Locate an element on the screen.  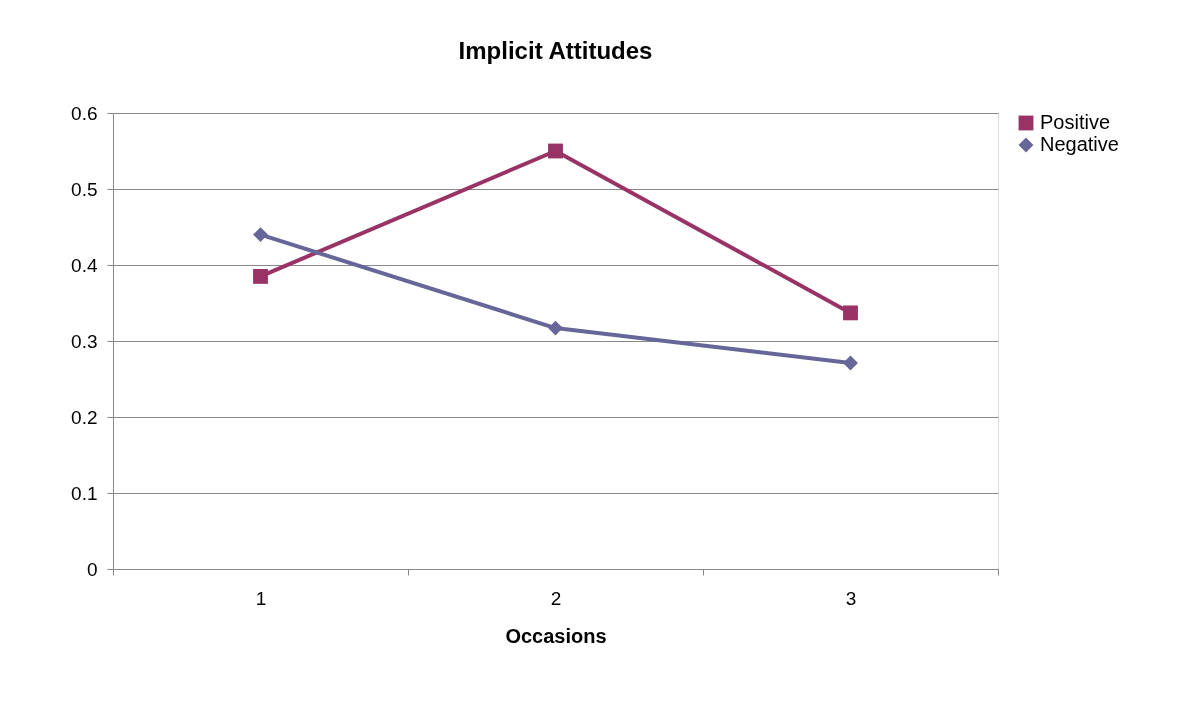
y-tick-label: 0.2 is located at coordinates (84, 417).